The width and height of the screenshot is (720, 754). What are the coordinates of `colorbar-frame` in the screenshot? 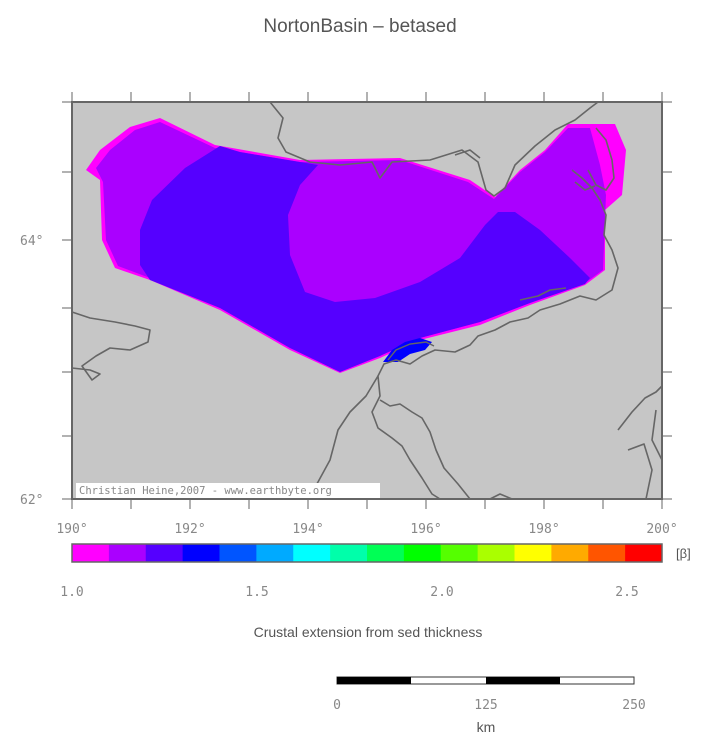 It's located at (367, 553).